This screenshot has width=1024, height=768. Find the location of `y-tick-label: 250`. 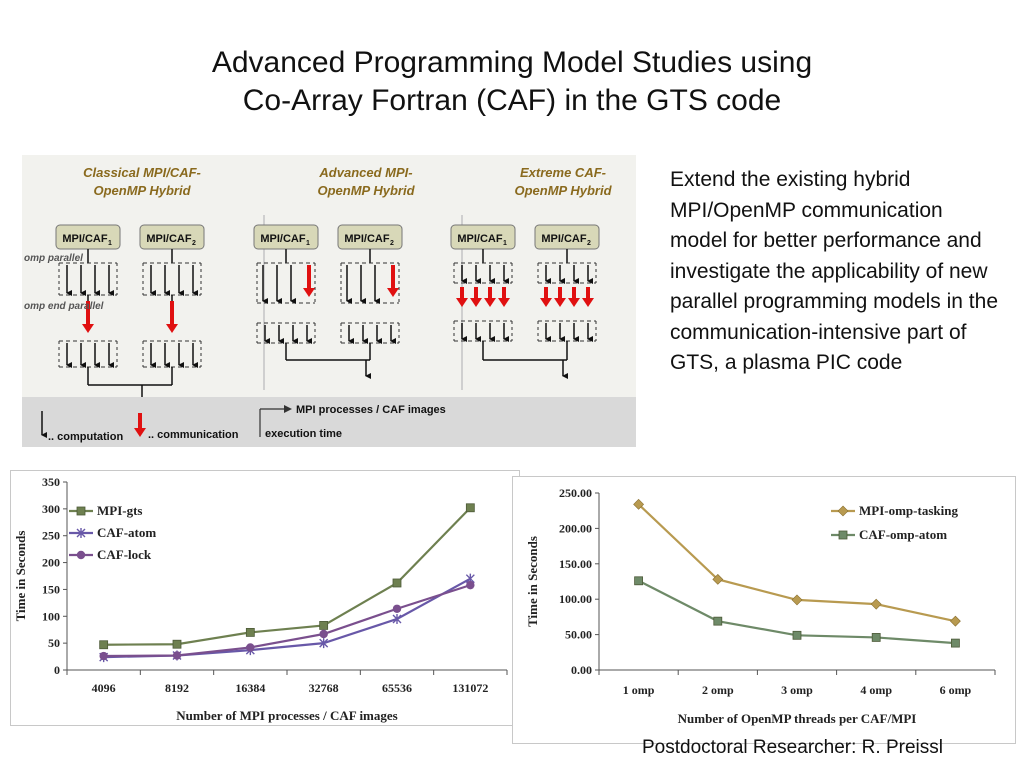

y-tick-label: 250 is located at coordinates (51, 536).